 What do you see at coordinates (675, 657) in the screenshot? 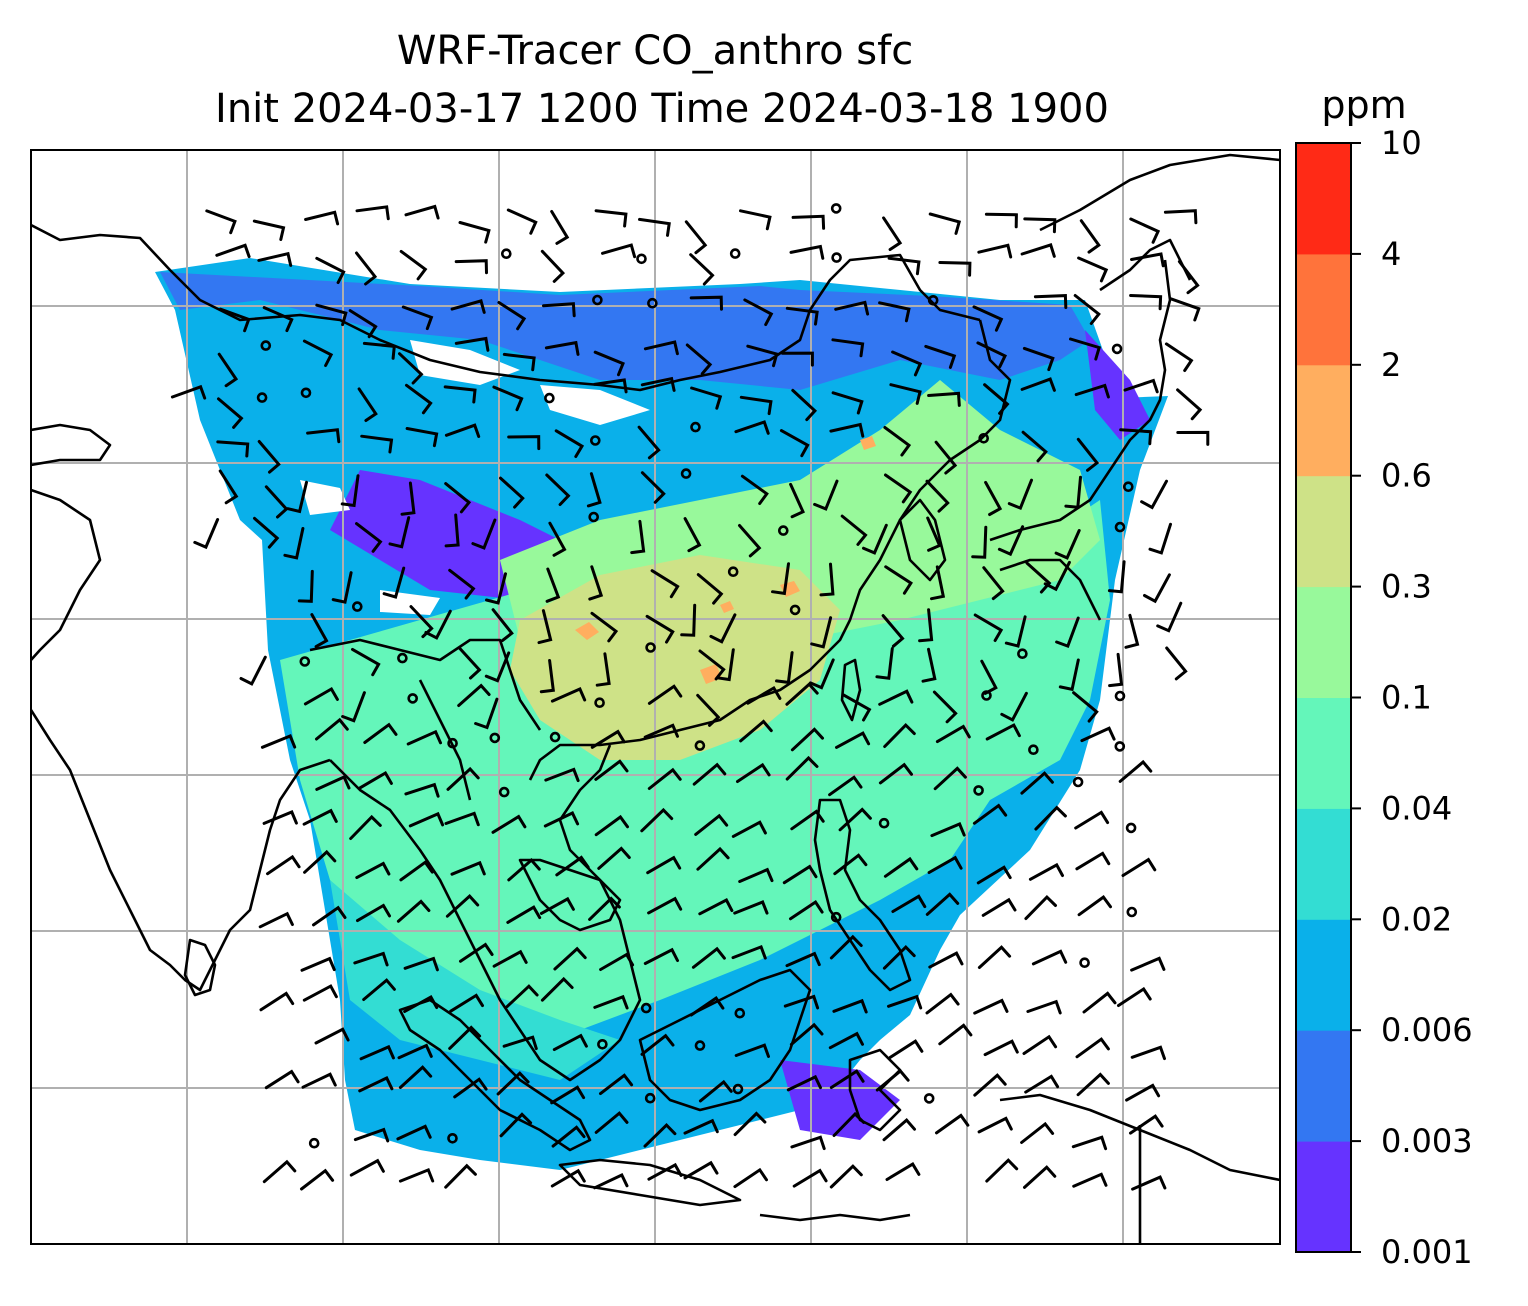
I see `field-high-core` at bounding box center [675, 657].